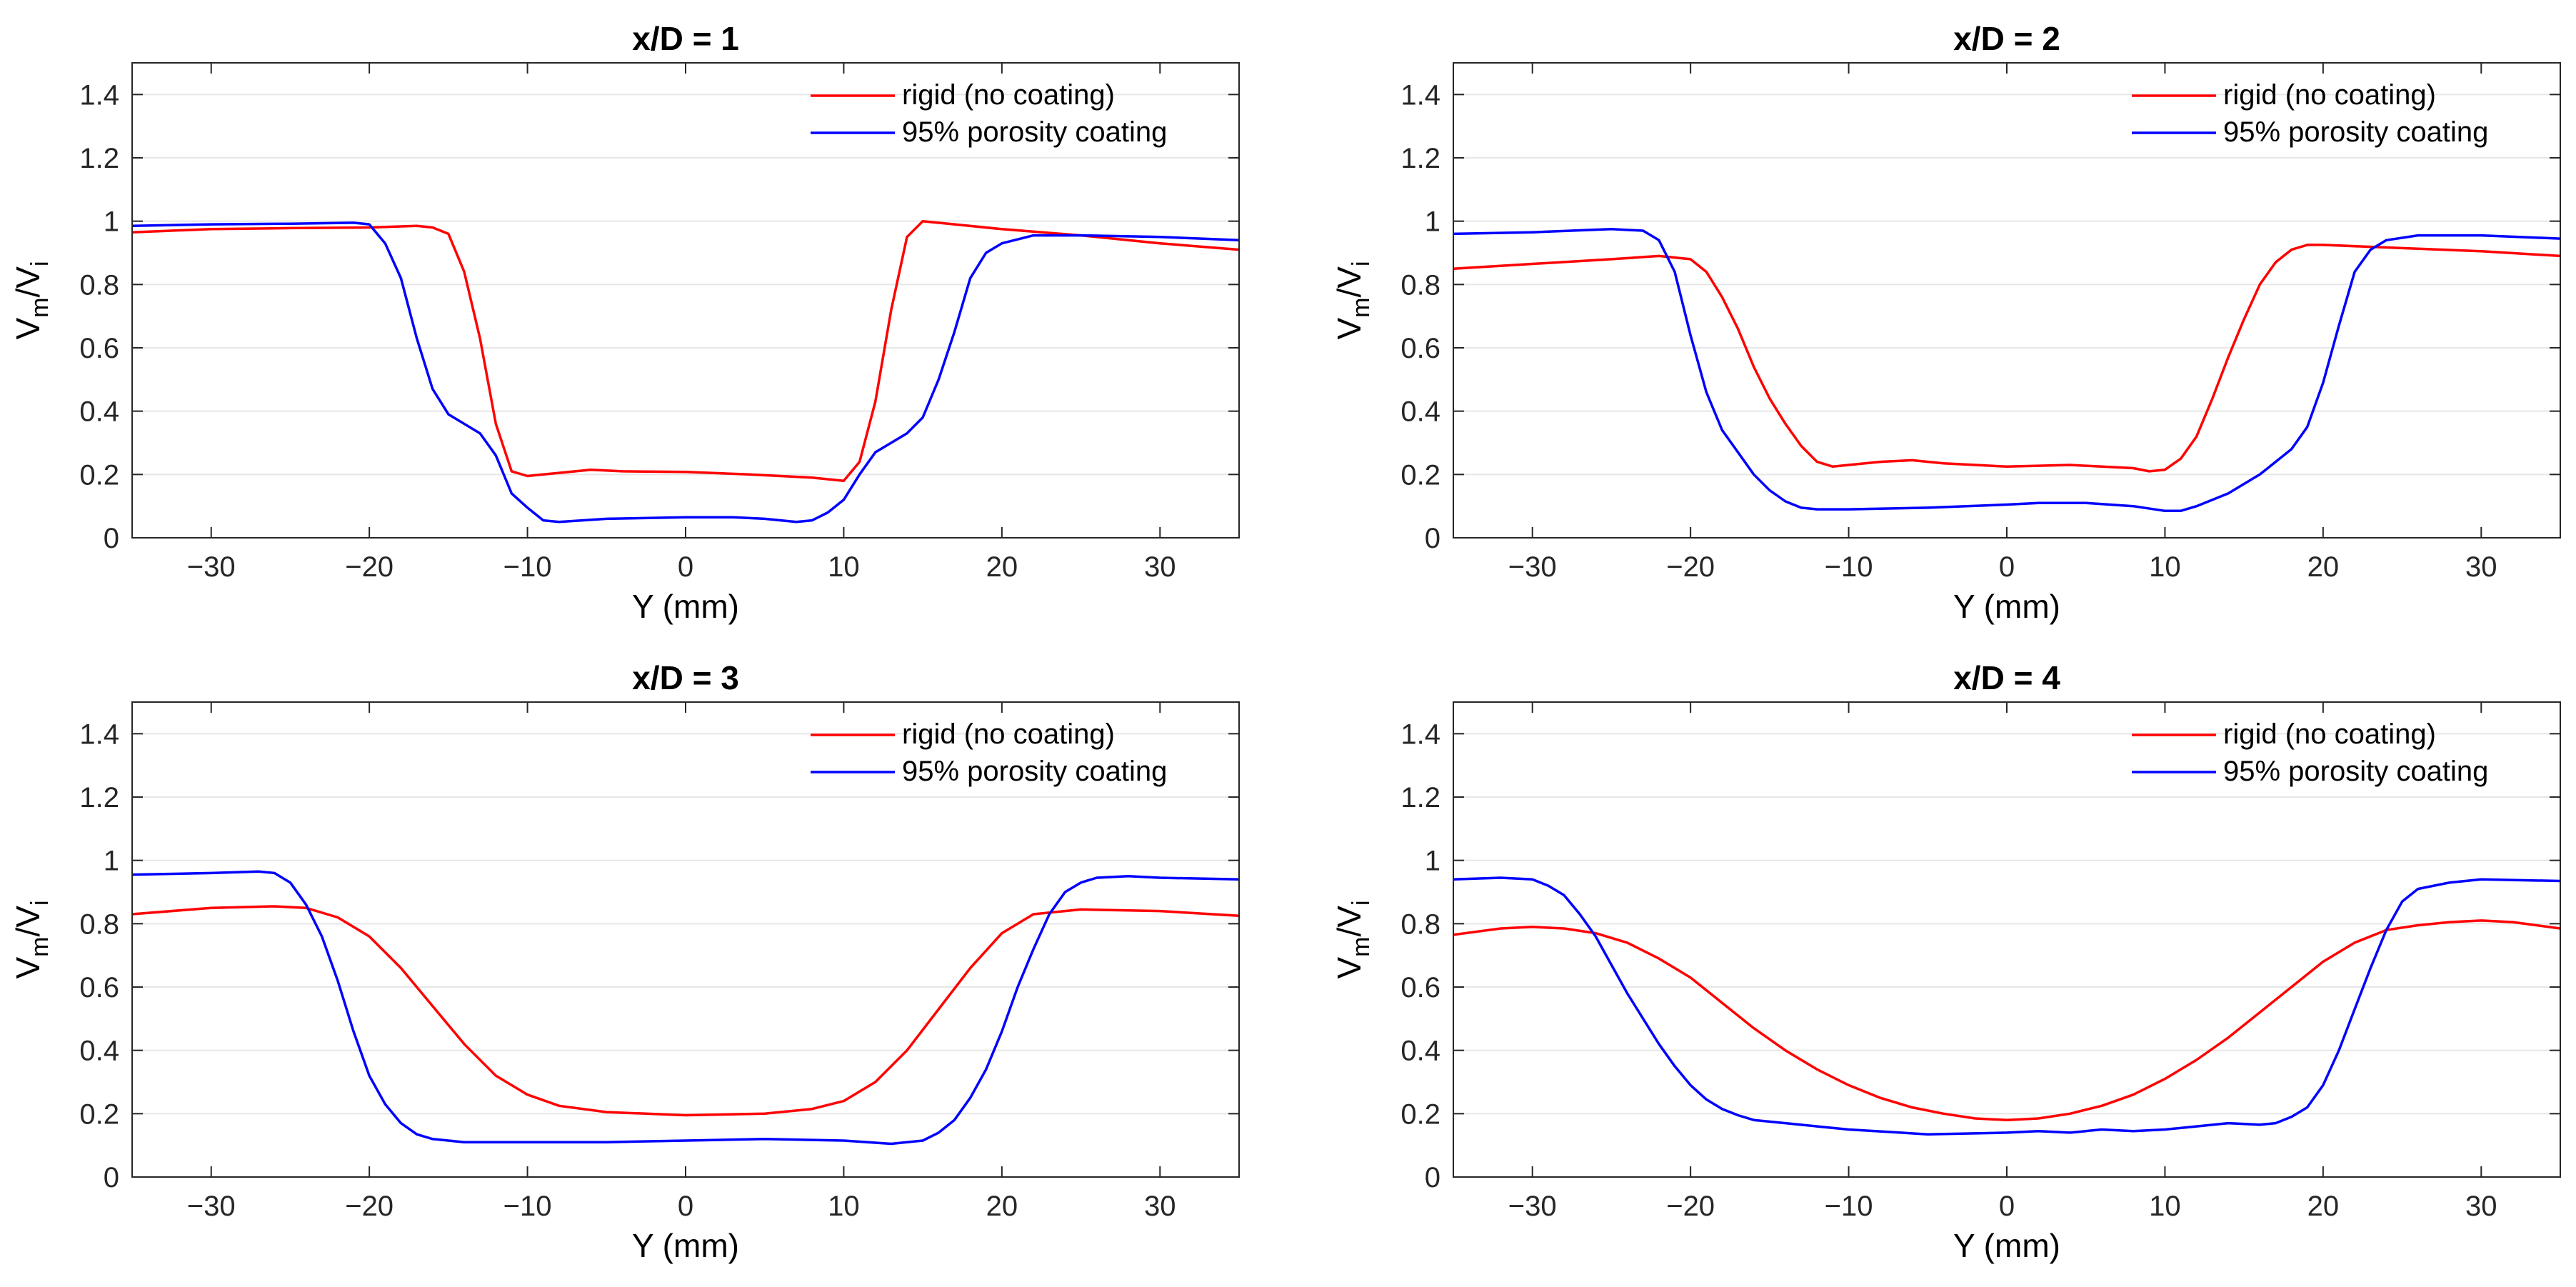  I want to click on subplot-title: x/D = 4, so click(2006, 677).